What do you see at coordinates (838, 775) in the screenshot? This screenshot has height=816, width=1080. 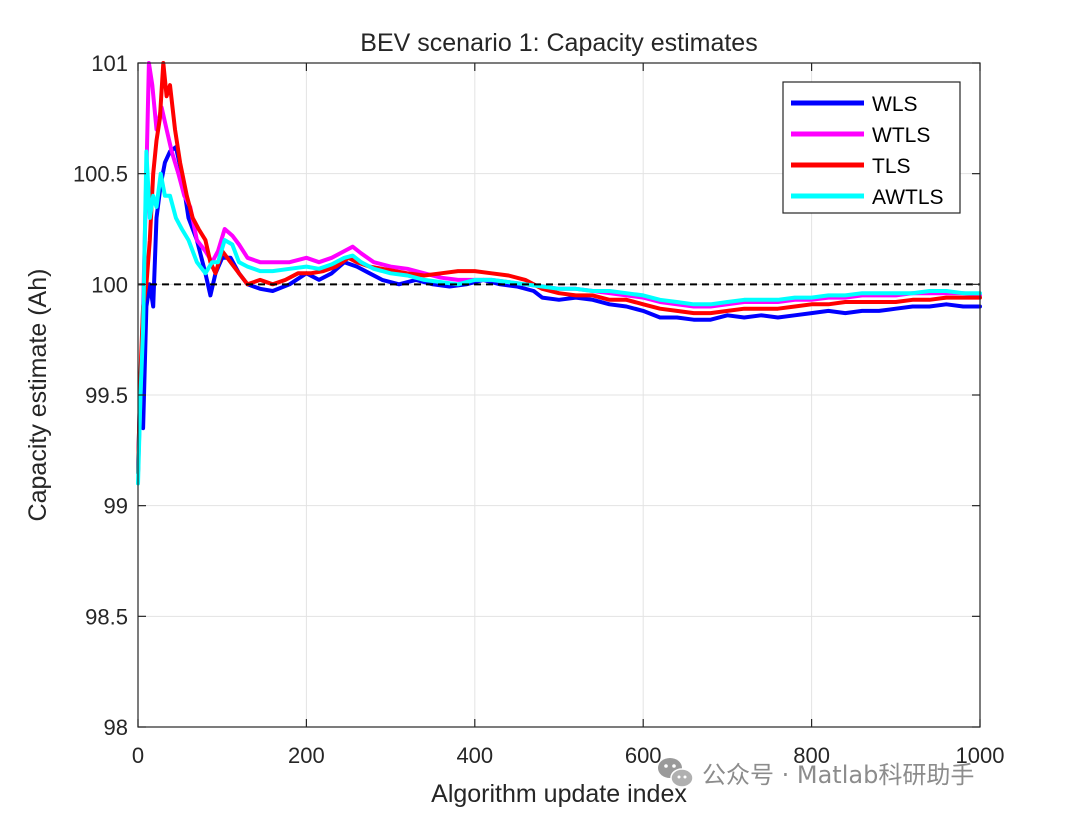 I see `watermark-text: 公众号 · Matlab科研助手` at bounding box center [838, 775].